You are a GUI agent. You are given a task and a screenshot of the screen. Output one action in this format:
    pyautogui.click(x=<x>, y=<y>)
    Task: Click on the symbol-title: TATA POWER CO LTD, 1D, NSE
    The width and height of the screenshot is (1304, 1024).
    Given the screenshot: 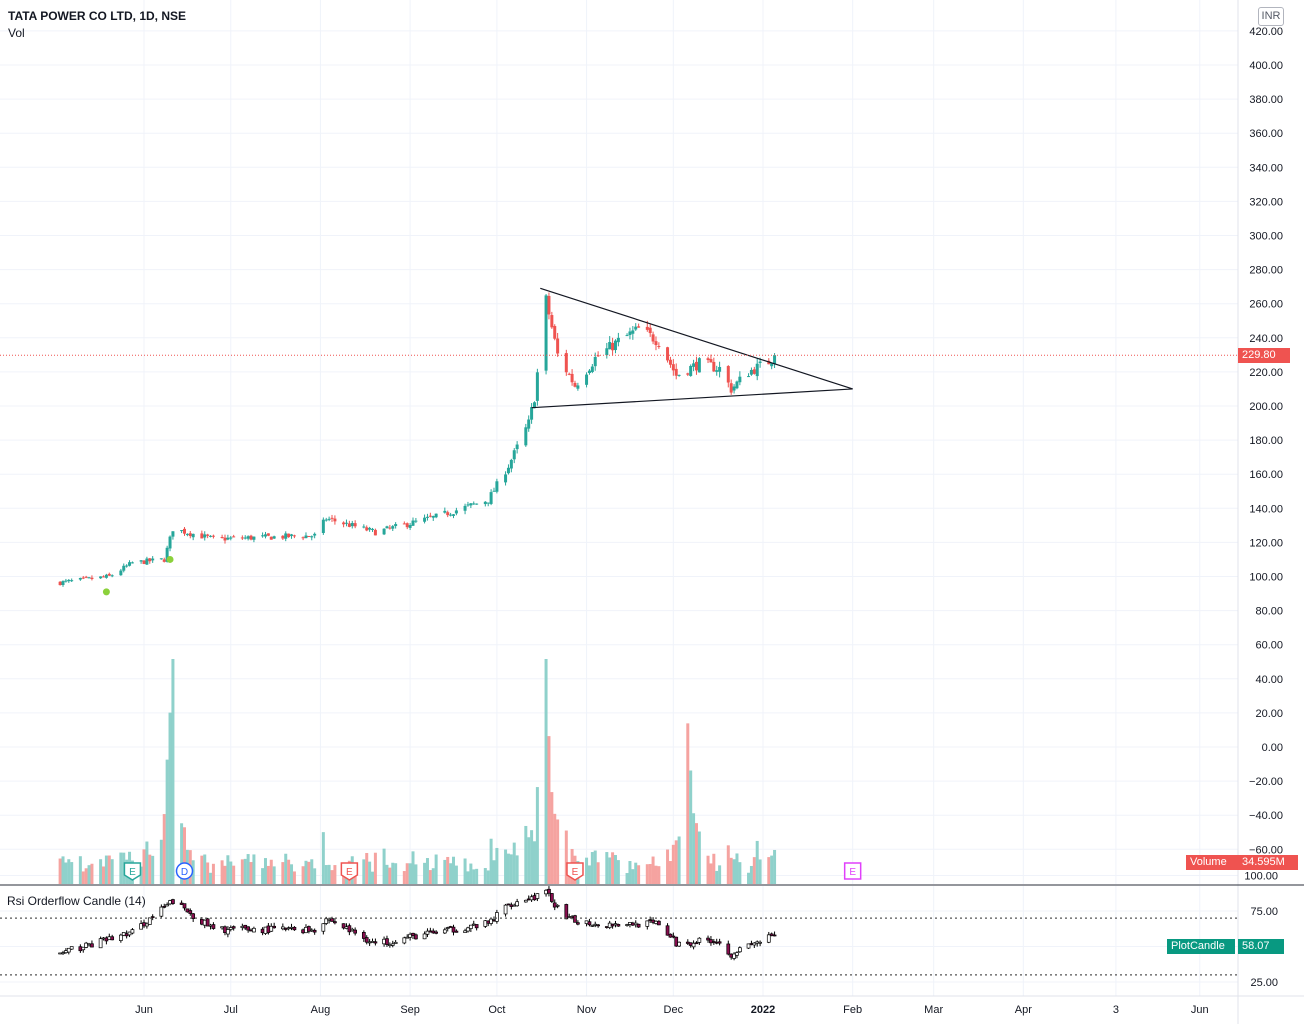 What is the action you would take?
    pyautogui.click(x=97, y=16)
    